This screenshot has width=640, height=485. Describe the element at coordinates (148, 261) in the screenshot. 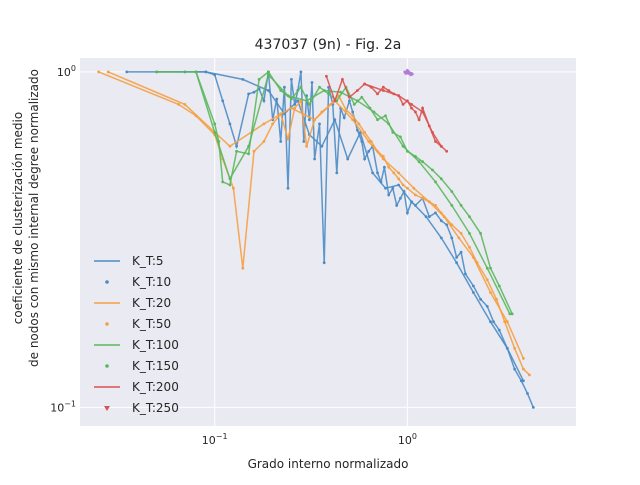

I see `legend-label: K_T:5` at that location.